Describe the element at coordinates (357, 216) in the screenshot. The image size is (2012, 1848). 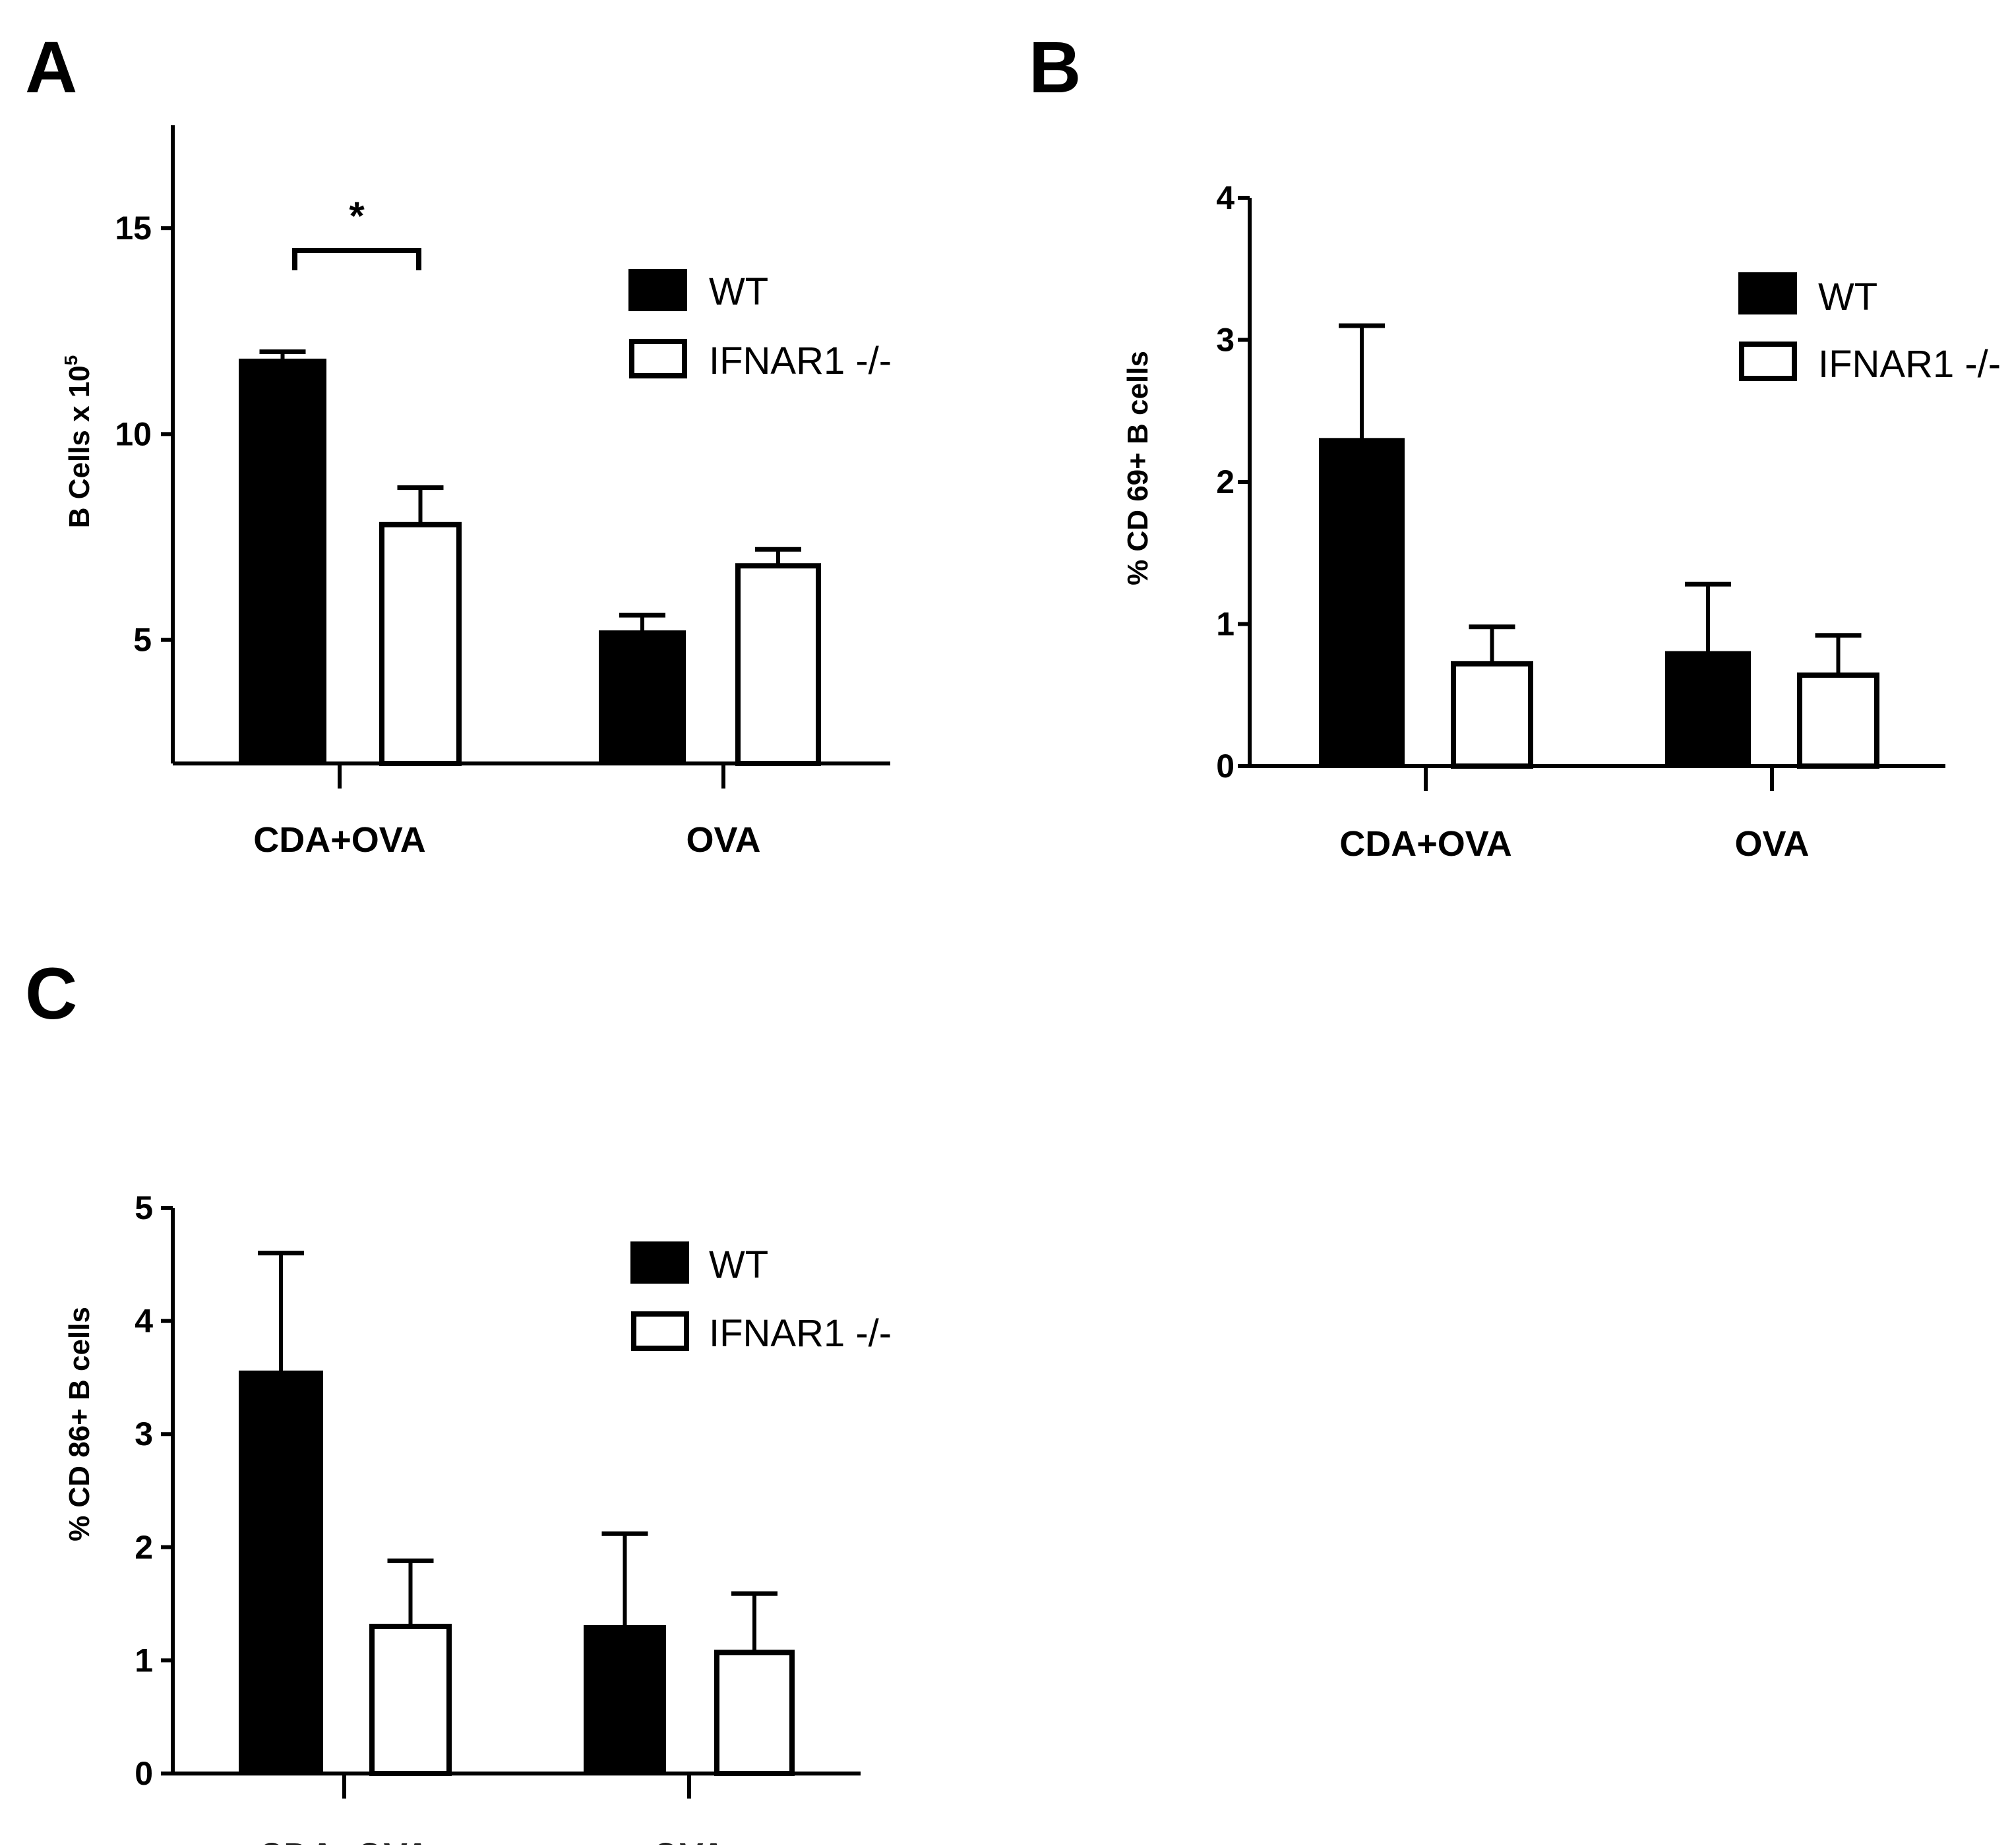
I see `significance-star: *` at that location.